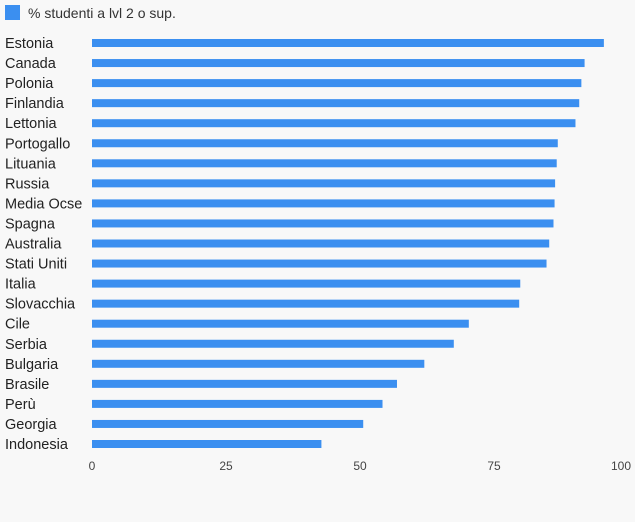  What do you see at coordinates (30, 224) in the screenshot?
I see `category-label: Spagna` at bounding box center [30, 224].